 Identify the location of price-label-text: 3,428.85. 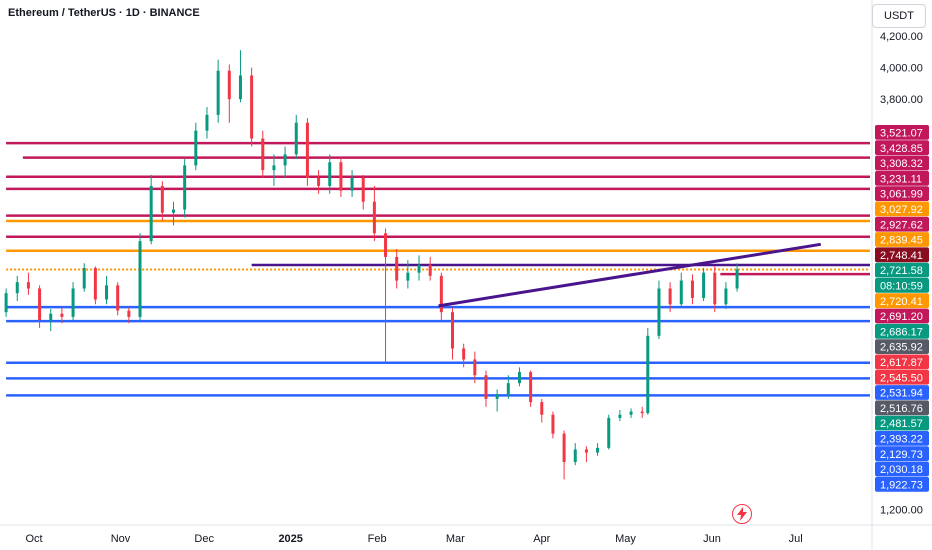
(901, 149).